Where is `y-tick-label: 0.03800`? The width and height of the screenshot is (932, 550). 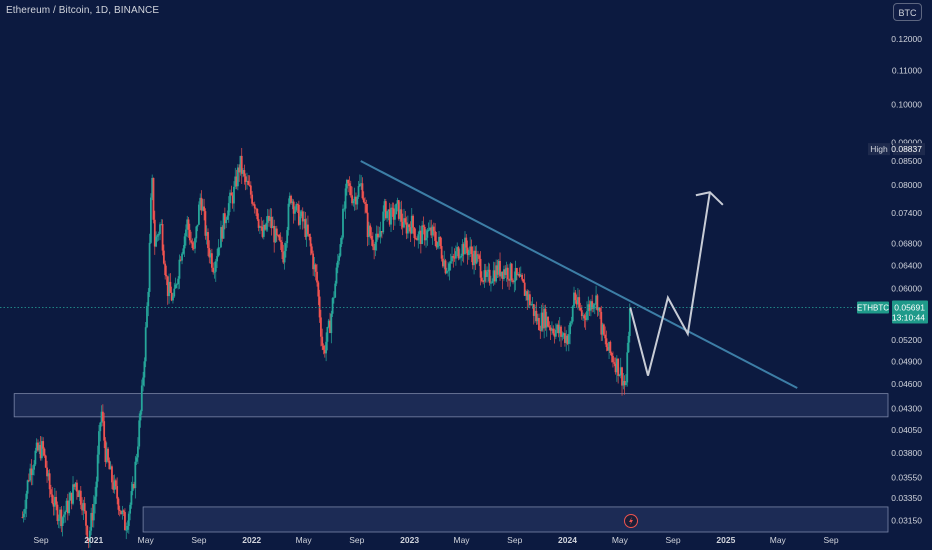 y-tick-label: 0.03800 is located at coordinates (906, 453).